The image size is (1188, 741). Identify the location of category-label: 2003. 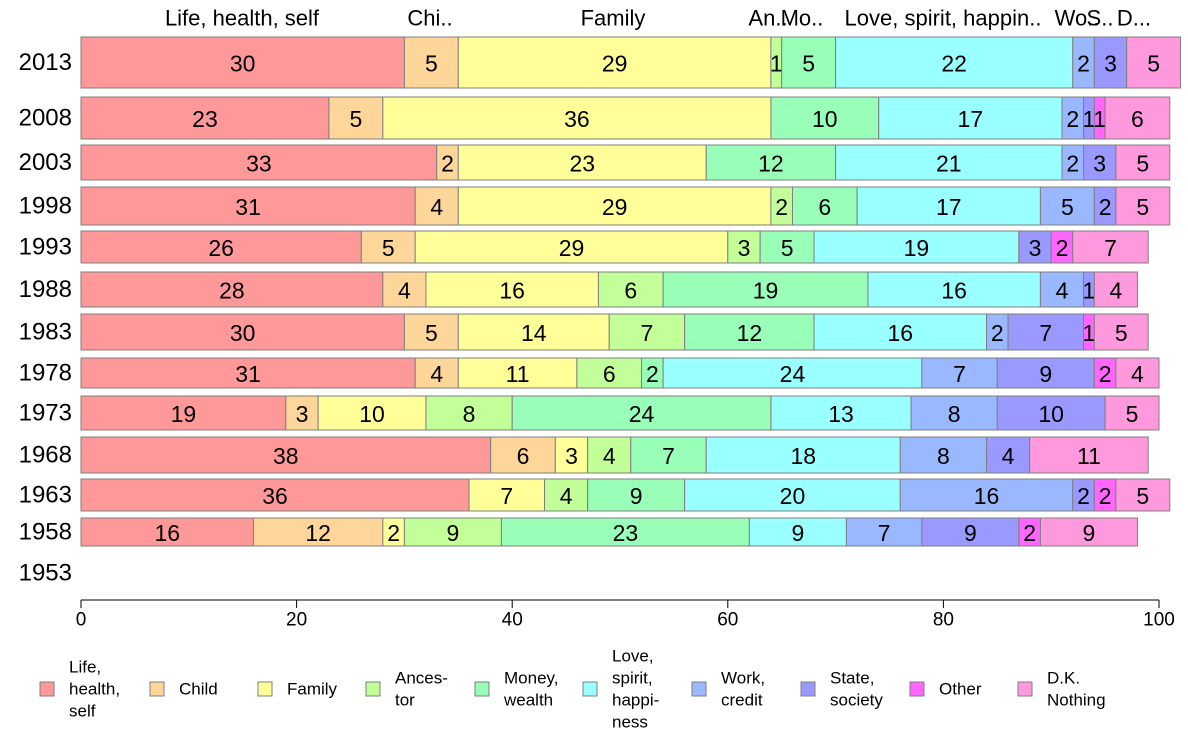
(45, 162).